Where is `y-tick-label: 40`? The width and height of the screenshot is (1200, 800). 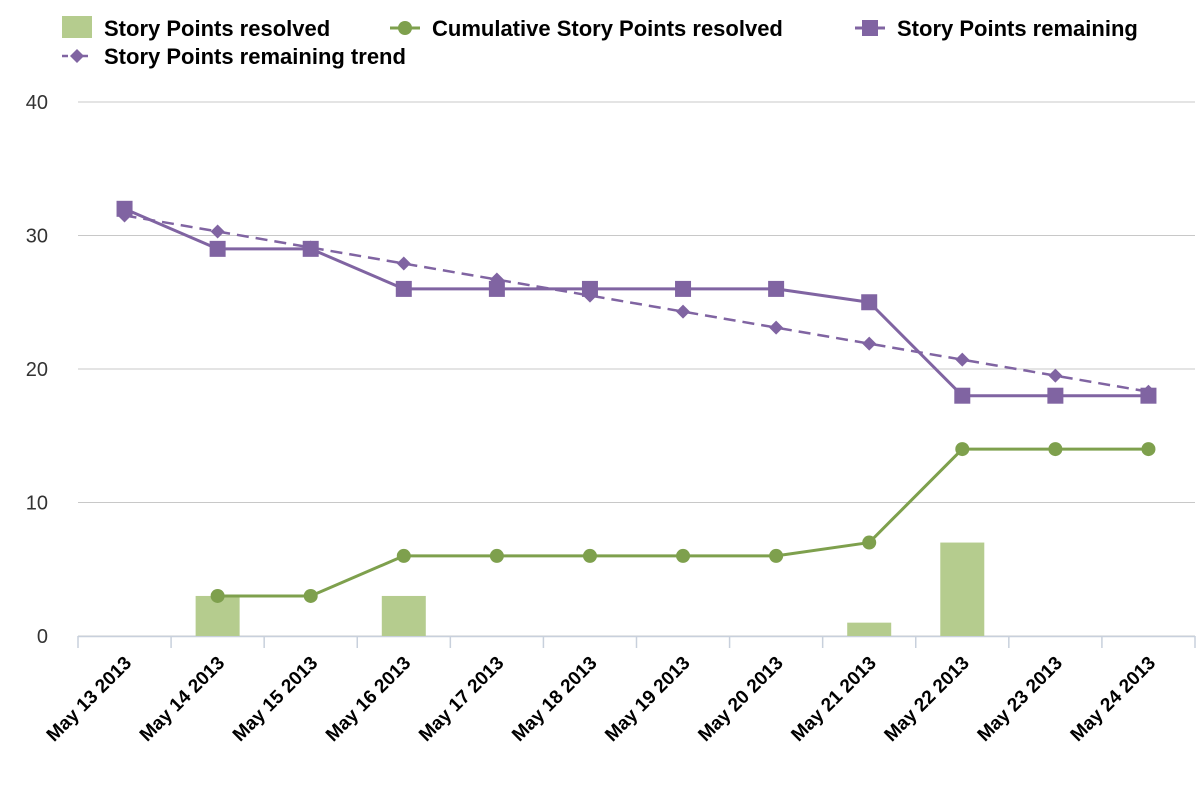 y-tick-label: 40 is located at coordinates (37, 103).